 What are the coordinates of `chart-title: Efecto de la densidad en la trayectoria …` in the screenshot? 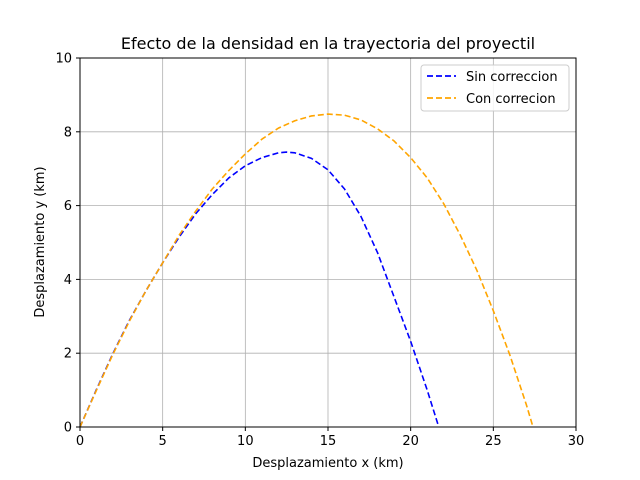 It's located at (328, 43).